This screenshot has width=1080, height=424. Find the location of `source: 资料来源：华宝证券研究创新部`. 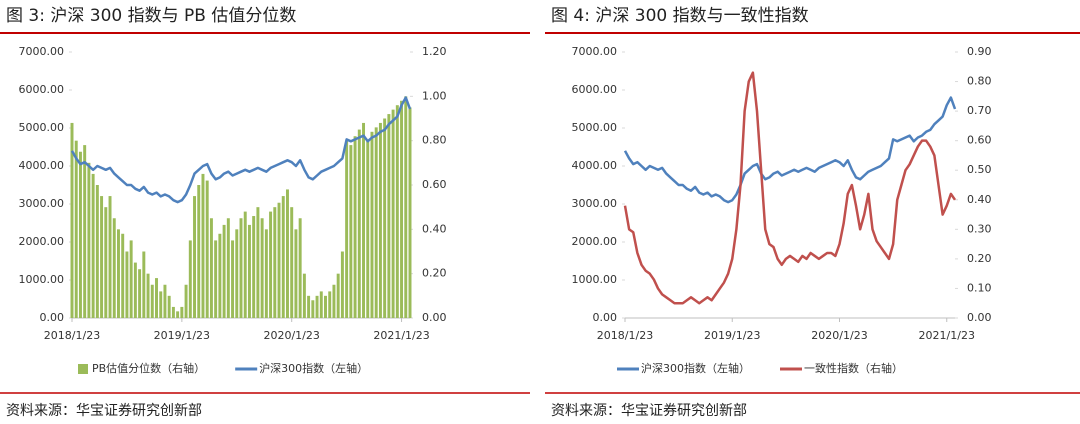

source: 资料来源：华宝证券研究创新部 is located at coordinates (649, 411).